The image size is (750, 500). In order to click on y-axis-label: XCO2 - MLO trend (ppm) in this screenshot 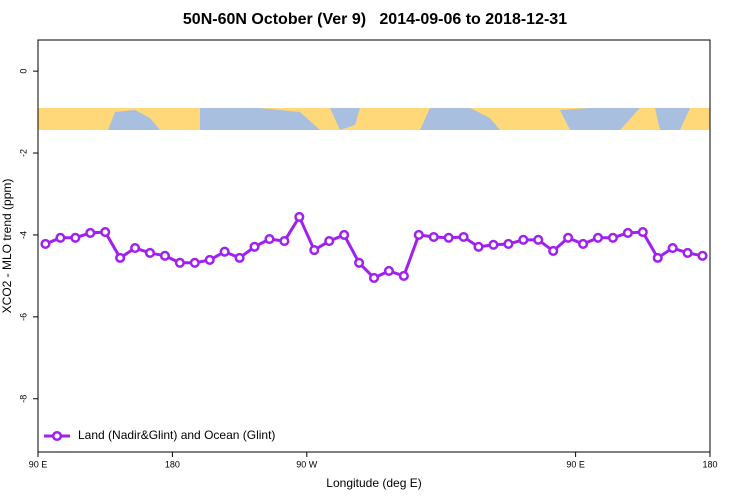, I will do `click(7, 246)`.